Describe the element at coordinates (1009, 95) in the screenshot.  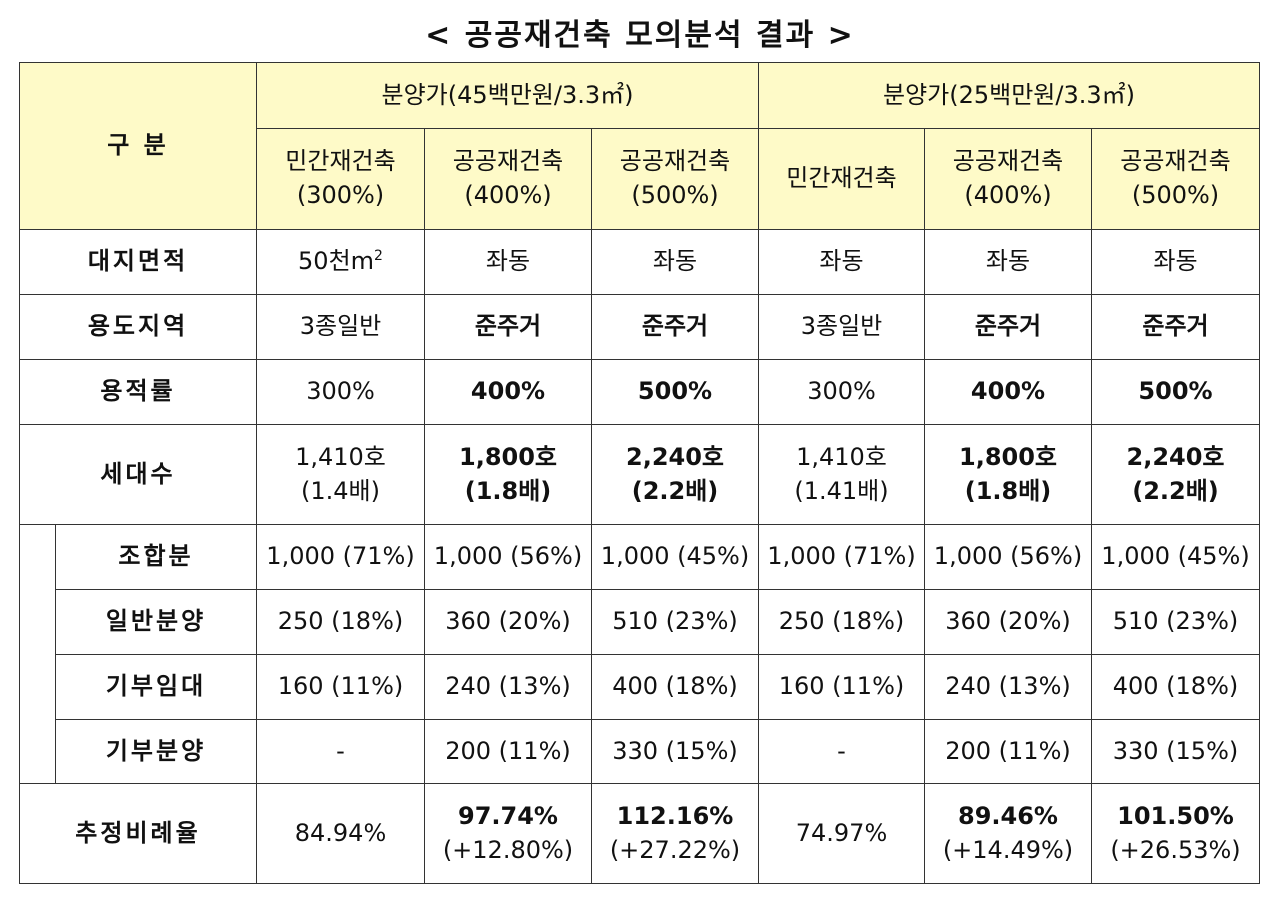
I see `group-header-25: 분양가(25백만원/3.3㎡)` at that location.